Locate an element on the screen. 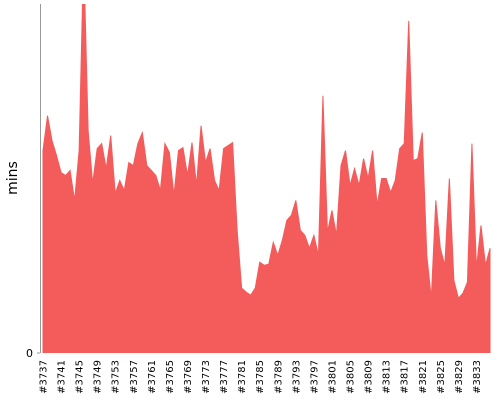  x-tick-label: #3737 is located at coordinates (44, 377).